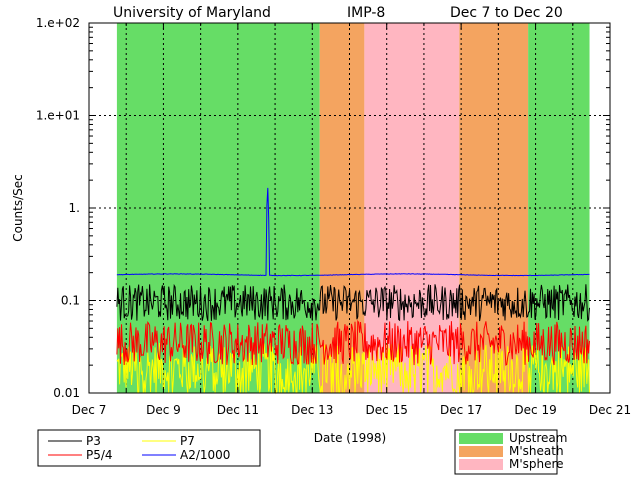 This screenshot has height=480, width=640. Describe the element at coordinates (58, 116) in the screenshot. I see `y-tick-label: 1.e+01` at that location.